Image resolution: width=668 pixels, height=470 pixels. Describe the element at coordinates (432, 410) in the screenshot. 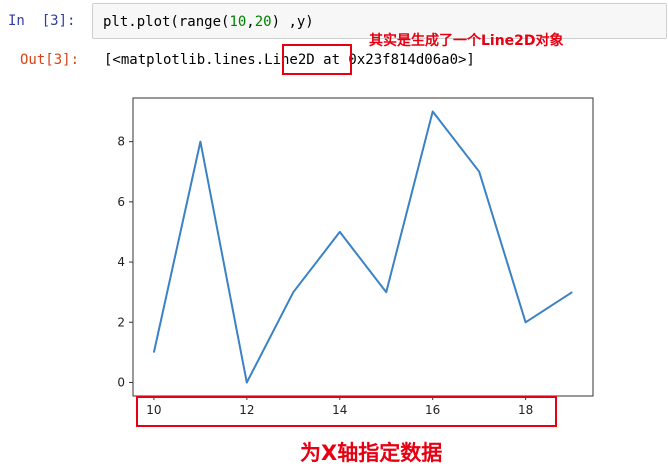

I see `x-tick-label: 16` at that location.